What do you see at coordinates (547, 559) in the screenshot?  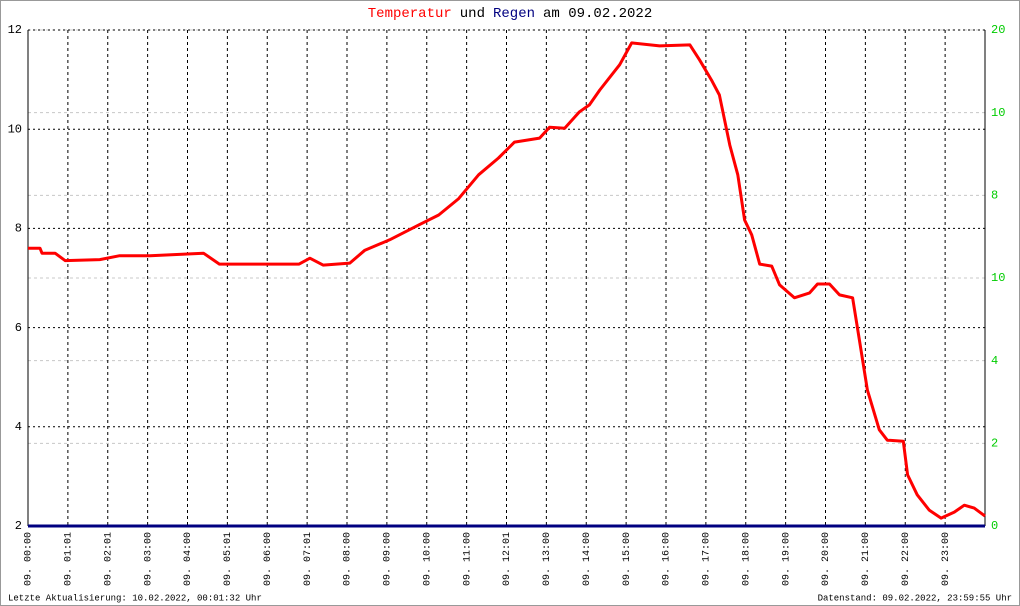 I see `x-tick-label: 09. 13:00` at bounding box center [547, 559].